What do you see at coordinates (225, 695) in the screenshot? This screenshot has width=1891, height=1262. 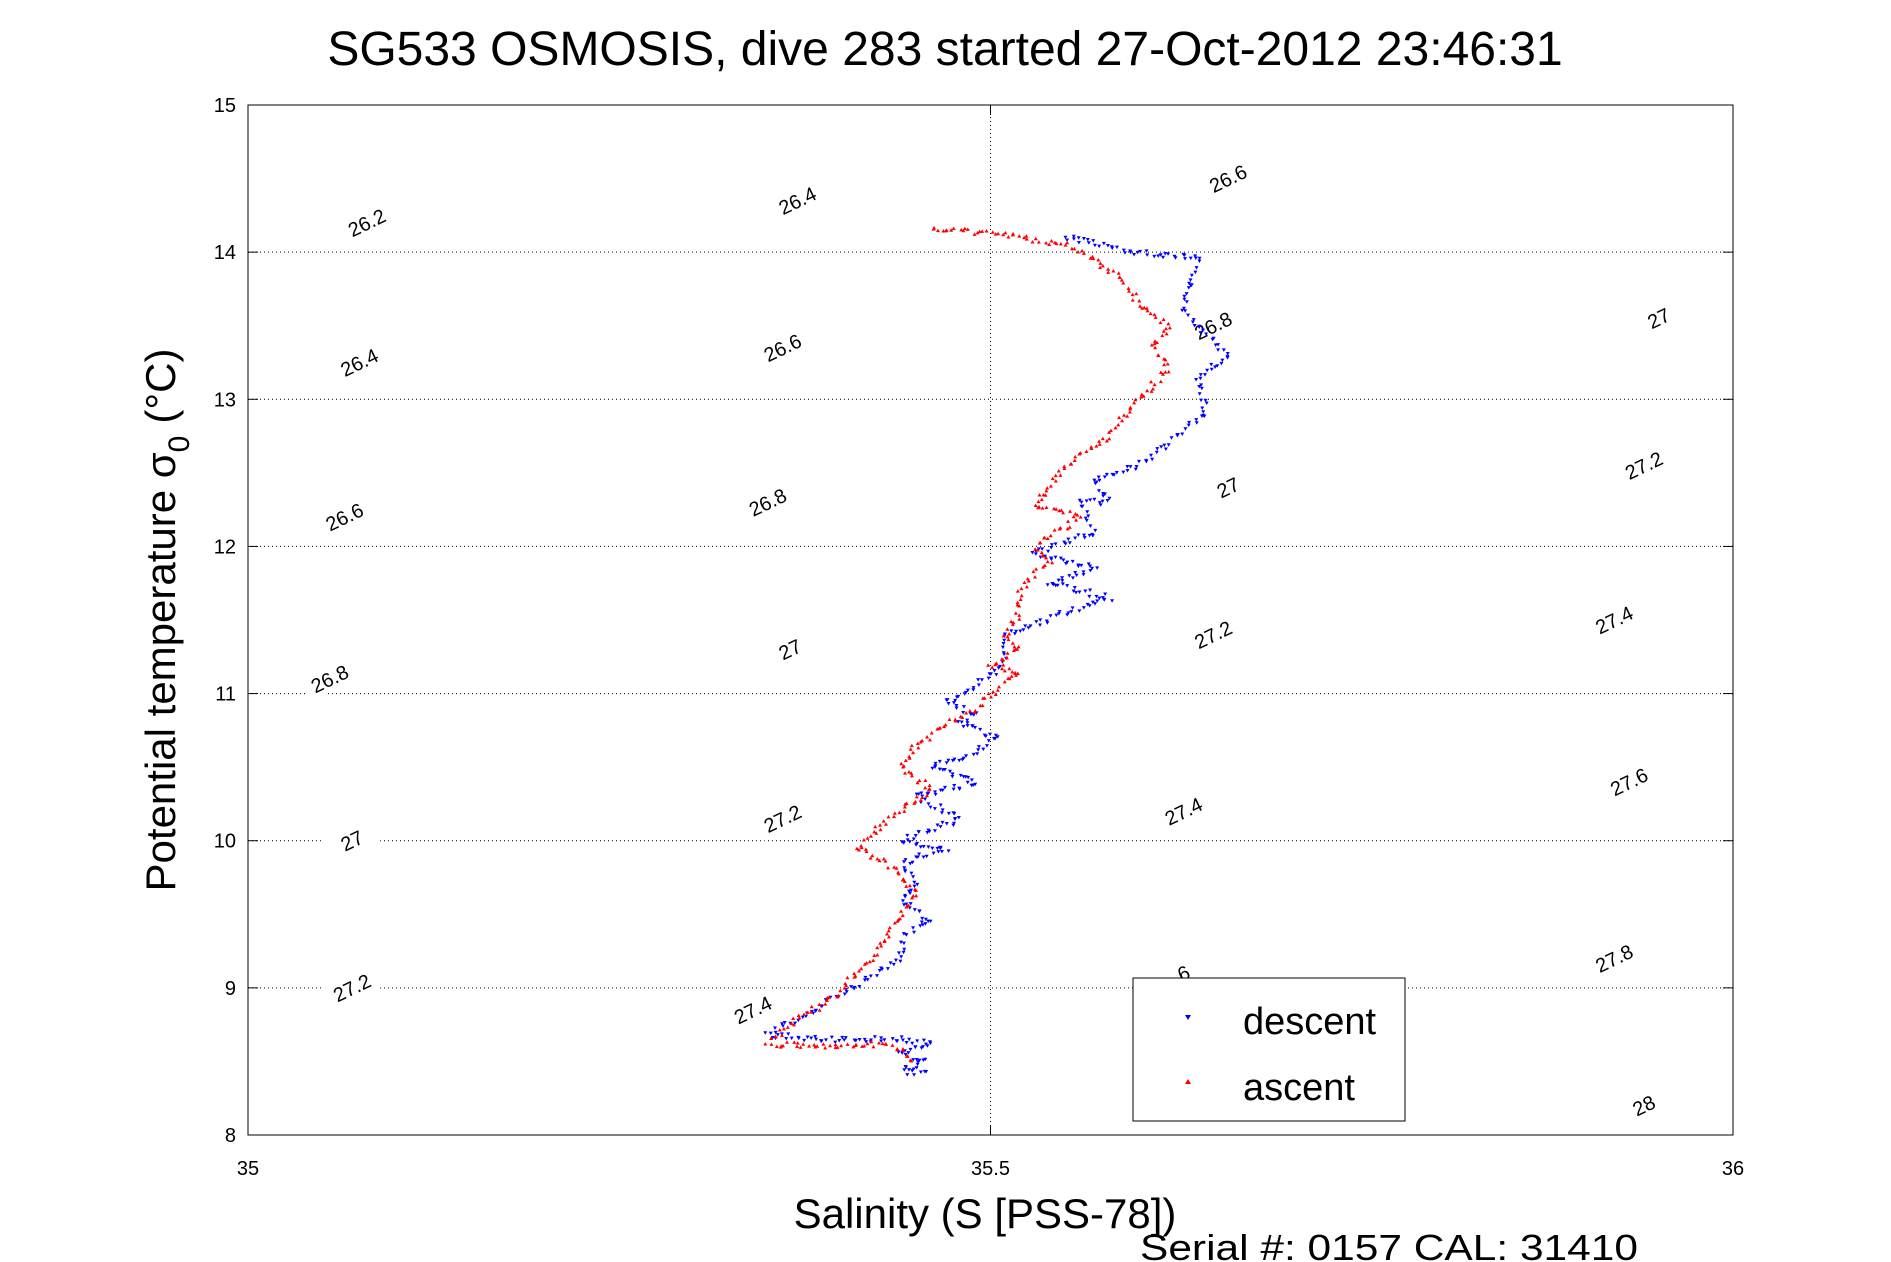 I see `y-tick-label: 11` at bounding box center [225, 695].